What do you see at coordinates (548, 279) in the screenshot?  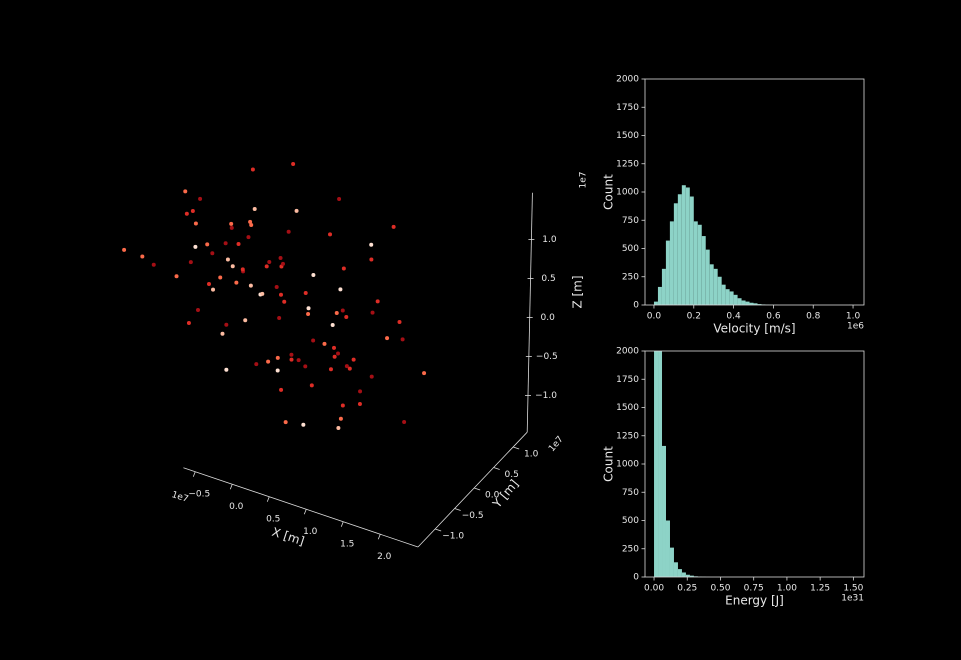 I see `z-tick-label: 0.5` at bounding box center [548, 279].